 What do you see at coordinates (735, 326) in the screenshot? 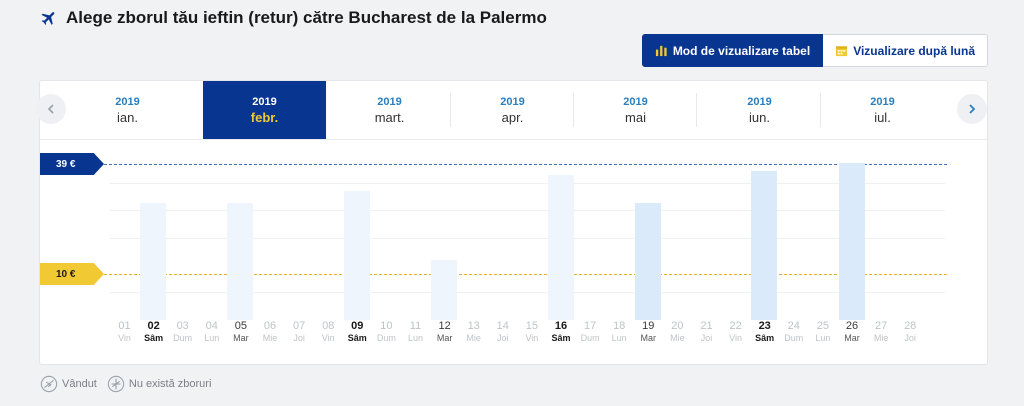
I see `day-number: 22` at bounding box center [735, 326].